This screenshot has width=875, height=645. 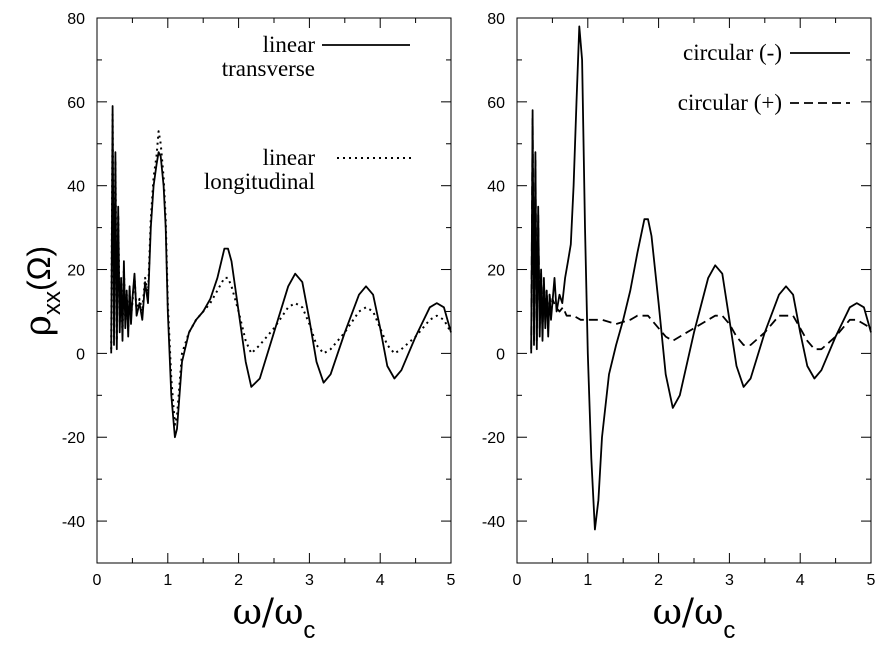 What do you see at coordinates (97, 580) in the screenshot?
I see `left-x-tick-label-0: 0` at bounding box center [97, 580].